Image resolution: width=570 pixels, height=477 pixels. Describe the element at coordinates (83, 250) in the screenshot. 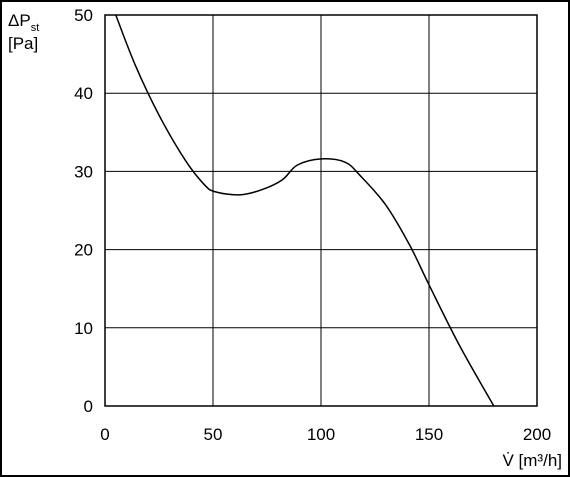

I see `y-tick-label: 20` at that location.